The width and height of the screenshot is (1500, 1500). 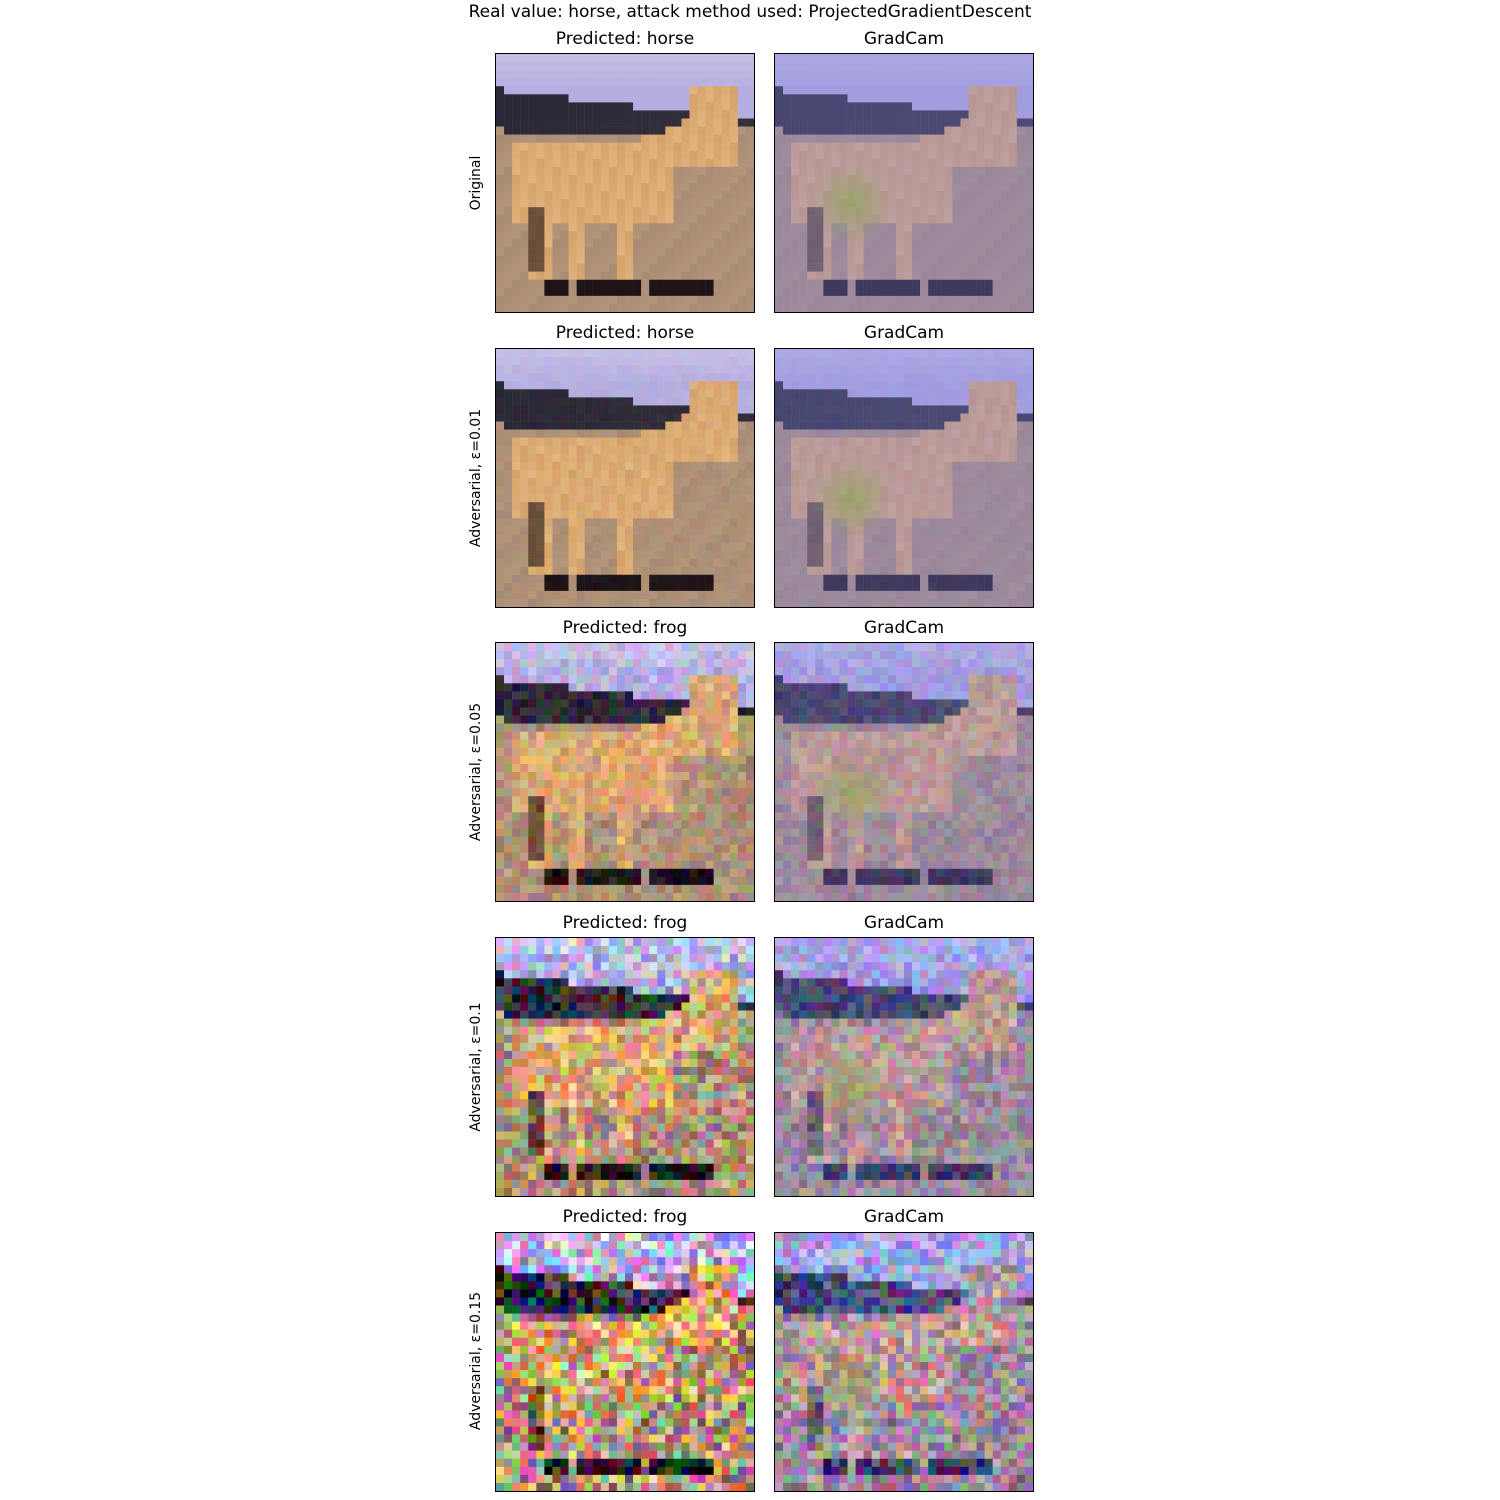 I want to click on cam-title-0: GradCam, so click(x=904, y=39).